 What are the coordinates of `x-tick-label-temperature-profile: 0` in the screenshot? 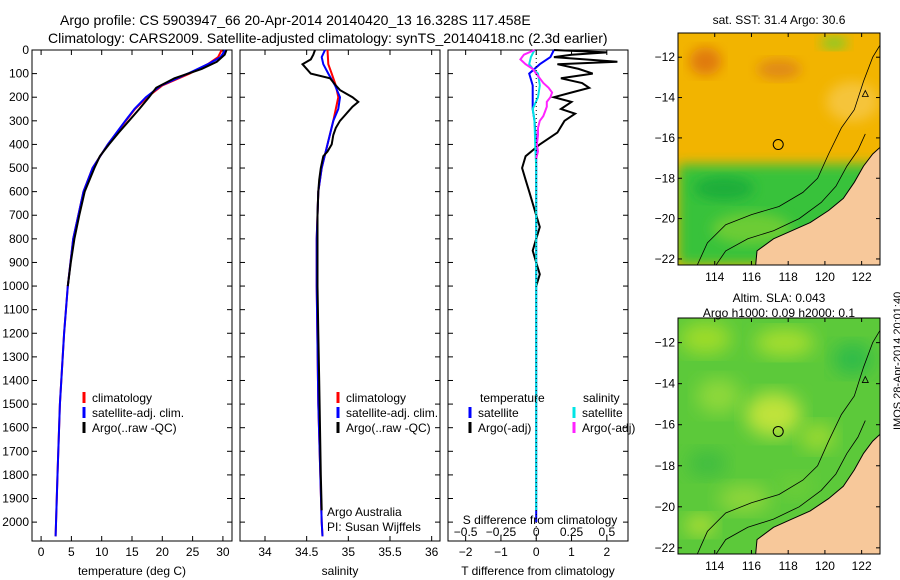 It's located at (41, 552).